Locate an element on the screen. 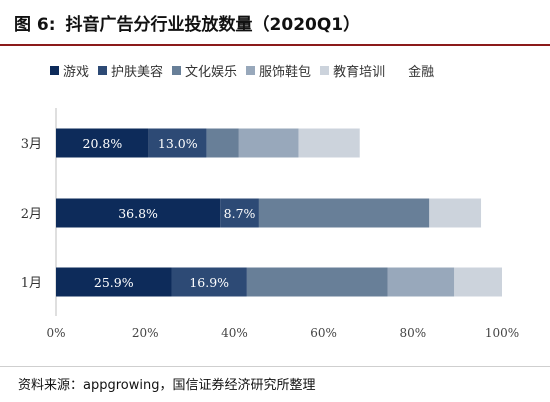 The image size is (550, 402). legend-item: 护肤美容 is located at coordinates (130, 70).